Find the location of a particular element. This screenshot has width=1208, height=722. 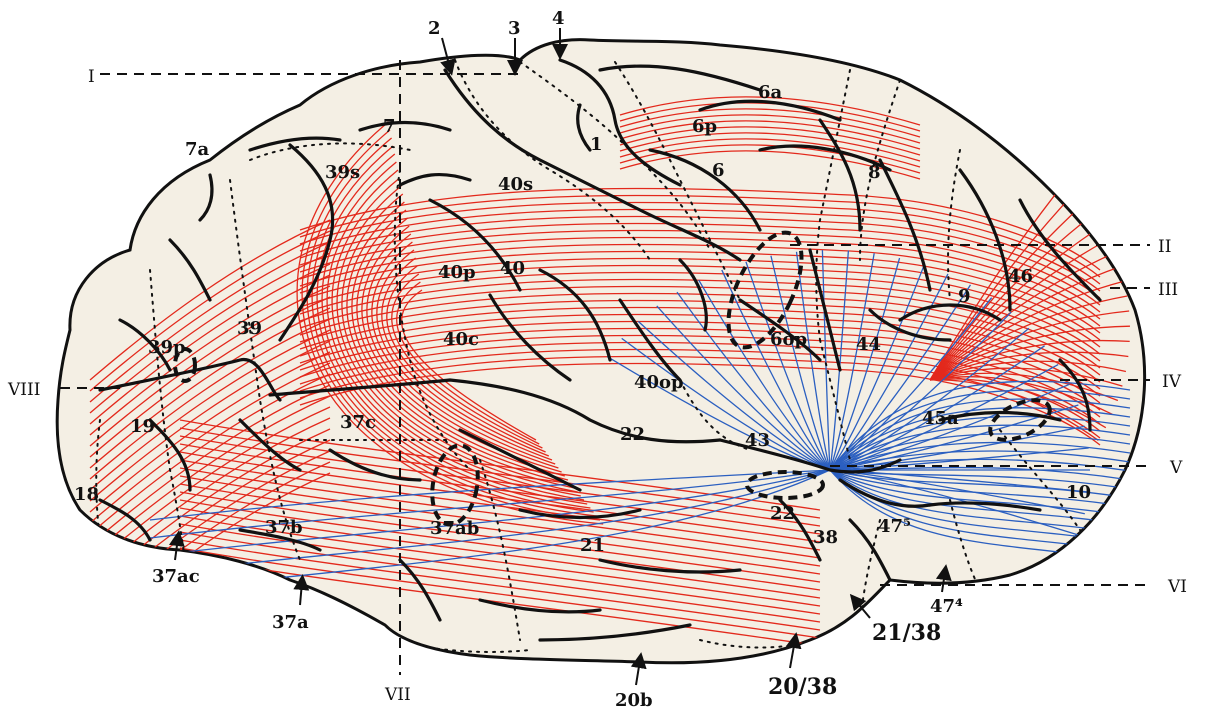

area-label-44: 44 is located at coordinates (868, 344).